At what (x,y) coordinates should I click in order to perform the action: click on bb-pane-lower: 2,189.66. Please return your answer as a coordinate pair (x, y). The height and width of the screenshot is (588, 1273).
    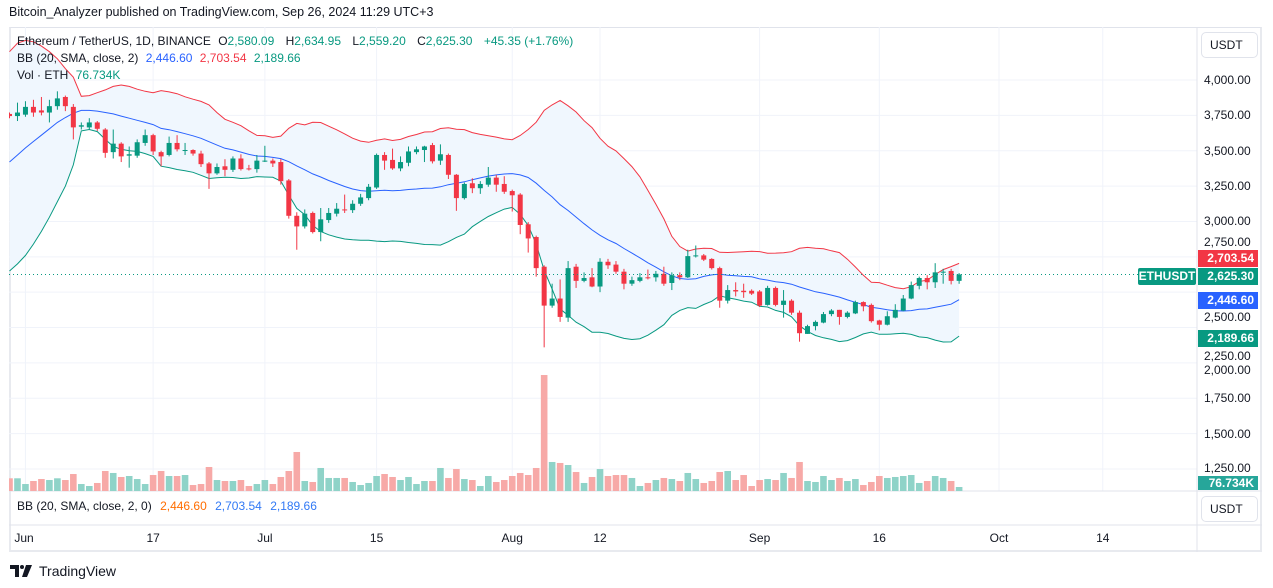
    Looking at the image, I should click on (293, 506).